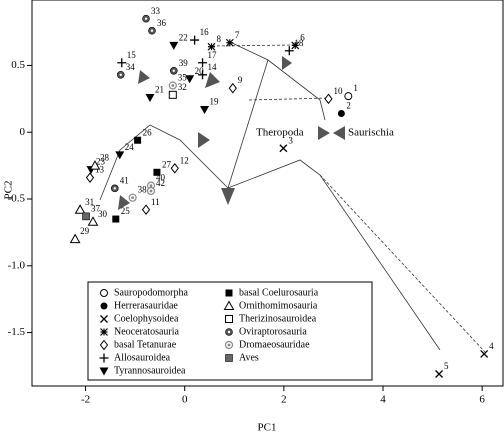 The image size is (504, 436). I want to click on point-label: 15, so click(131, 55).